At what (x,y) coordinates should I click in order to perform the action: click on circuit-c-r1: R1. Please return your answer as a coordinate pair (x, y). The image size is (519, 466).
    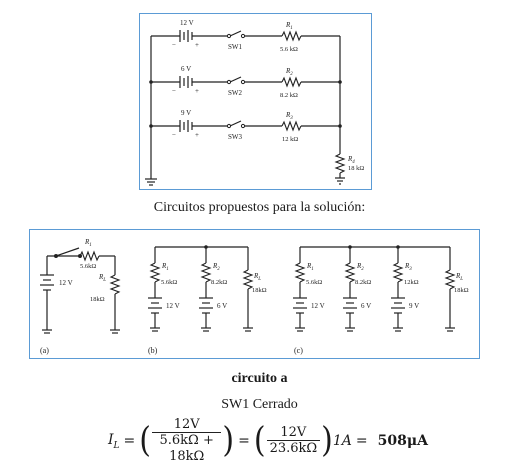
    Looking at the image, I should click on (310, 267).